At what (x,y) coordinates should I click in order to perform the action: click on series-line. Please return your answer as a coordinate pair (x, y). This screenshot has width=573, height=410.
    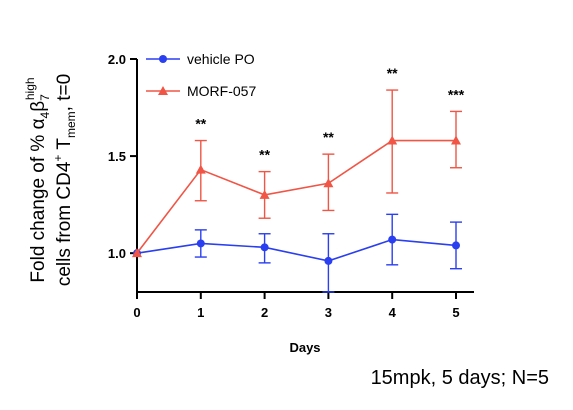
    Looking at the image, I should click on (296, 250).